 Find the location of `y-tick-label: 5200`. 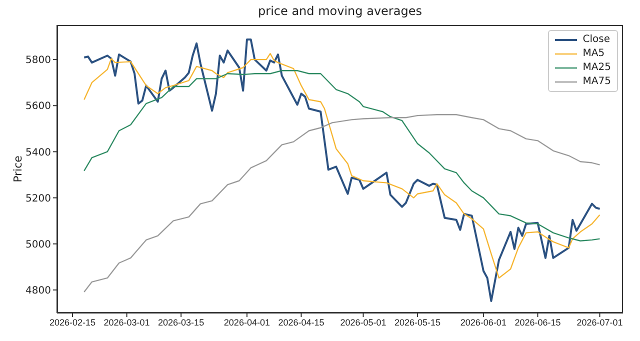

y-tick-label: 5200 is located at coordinates (38, 198).